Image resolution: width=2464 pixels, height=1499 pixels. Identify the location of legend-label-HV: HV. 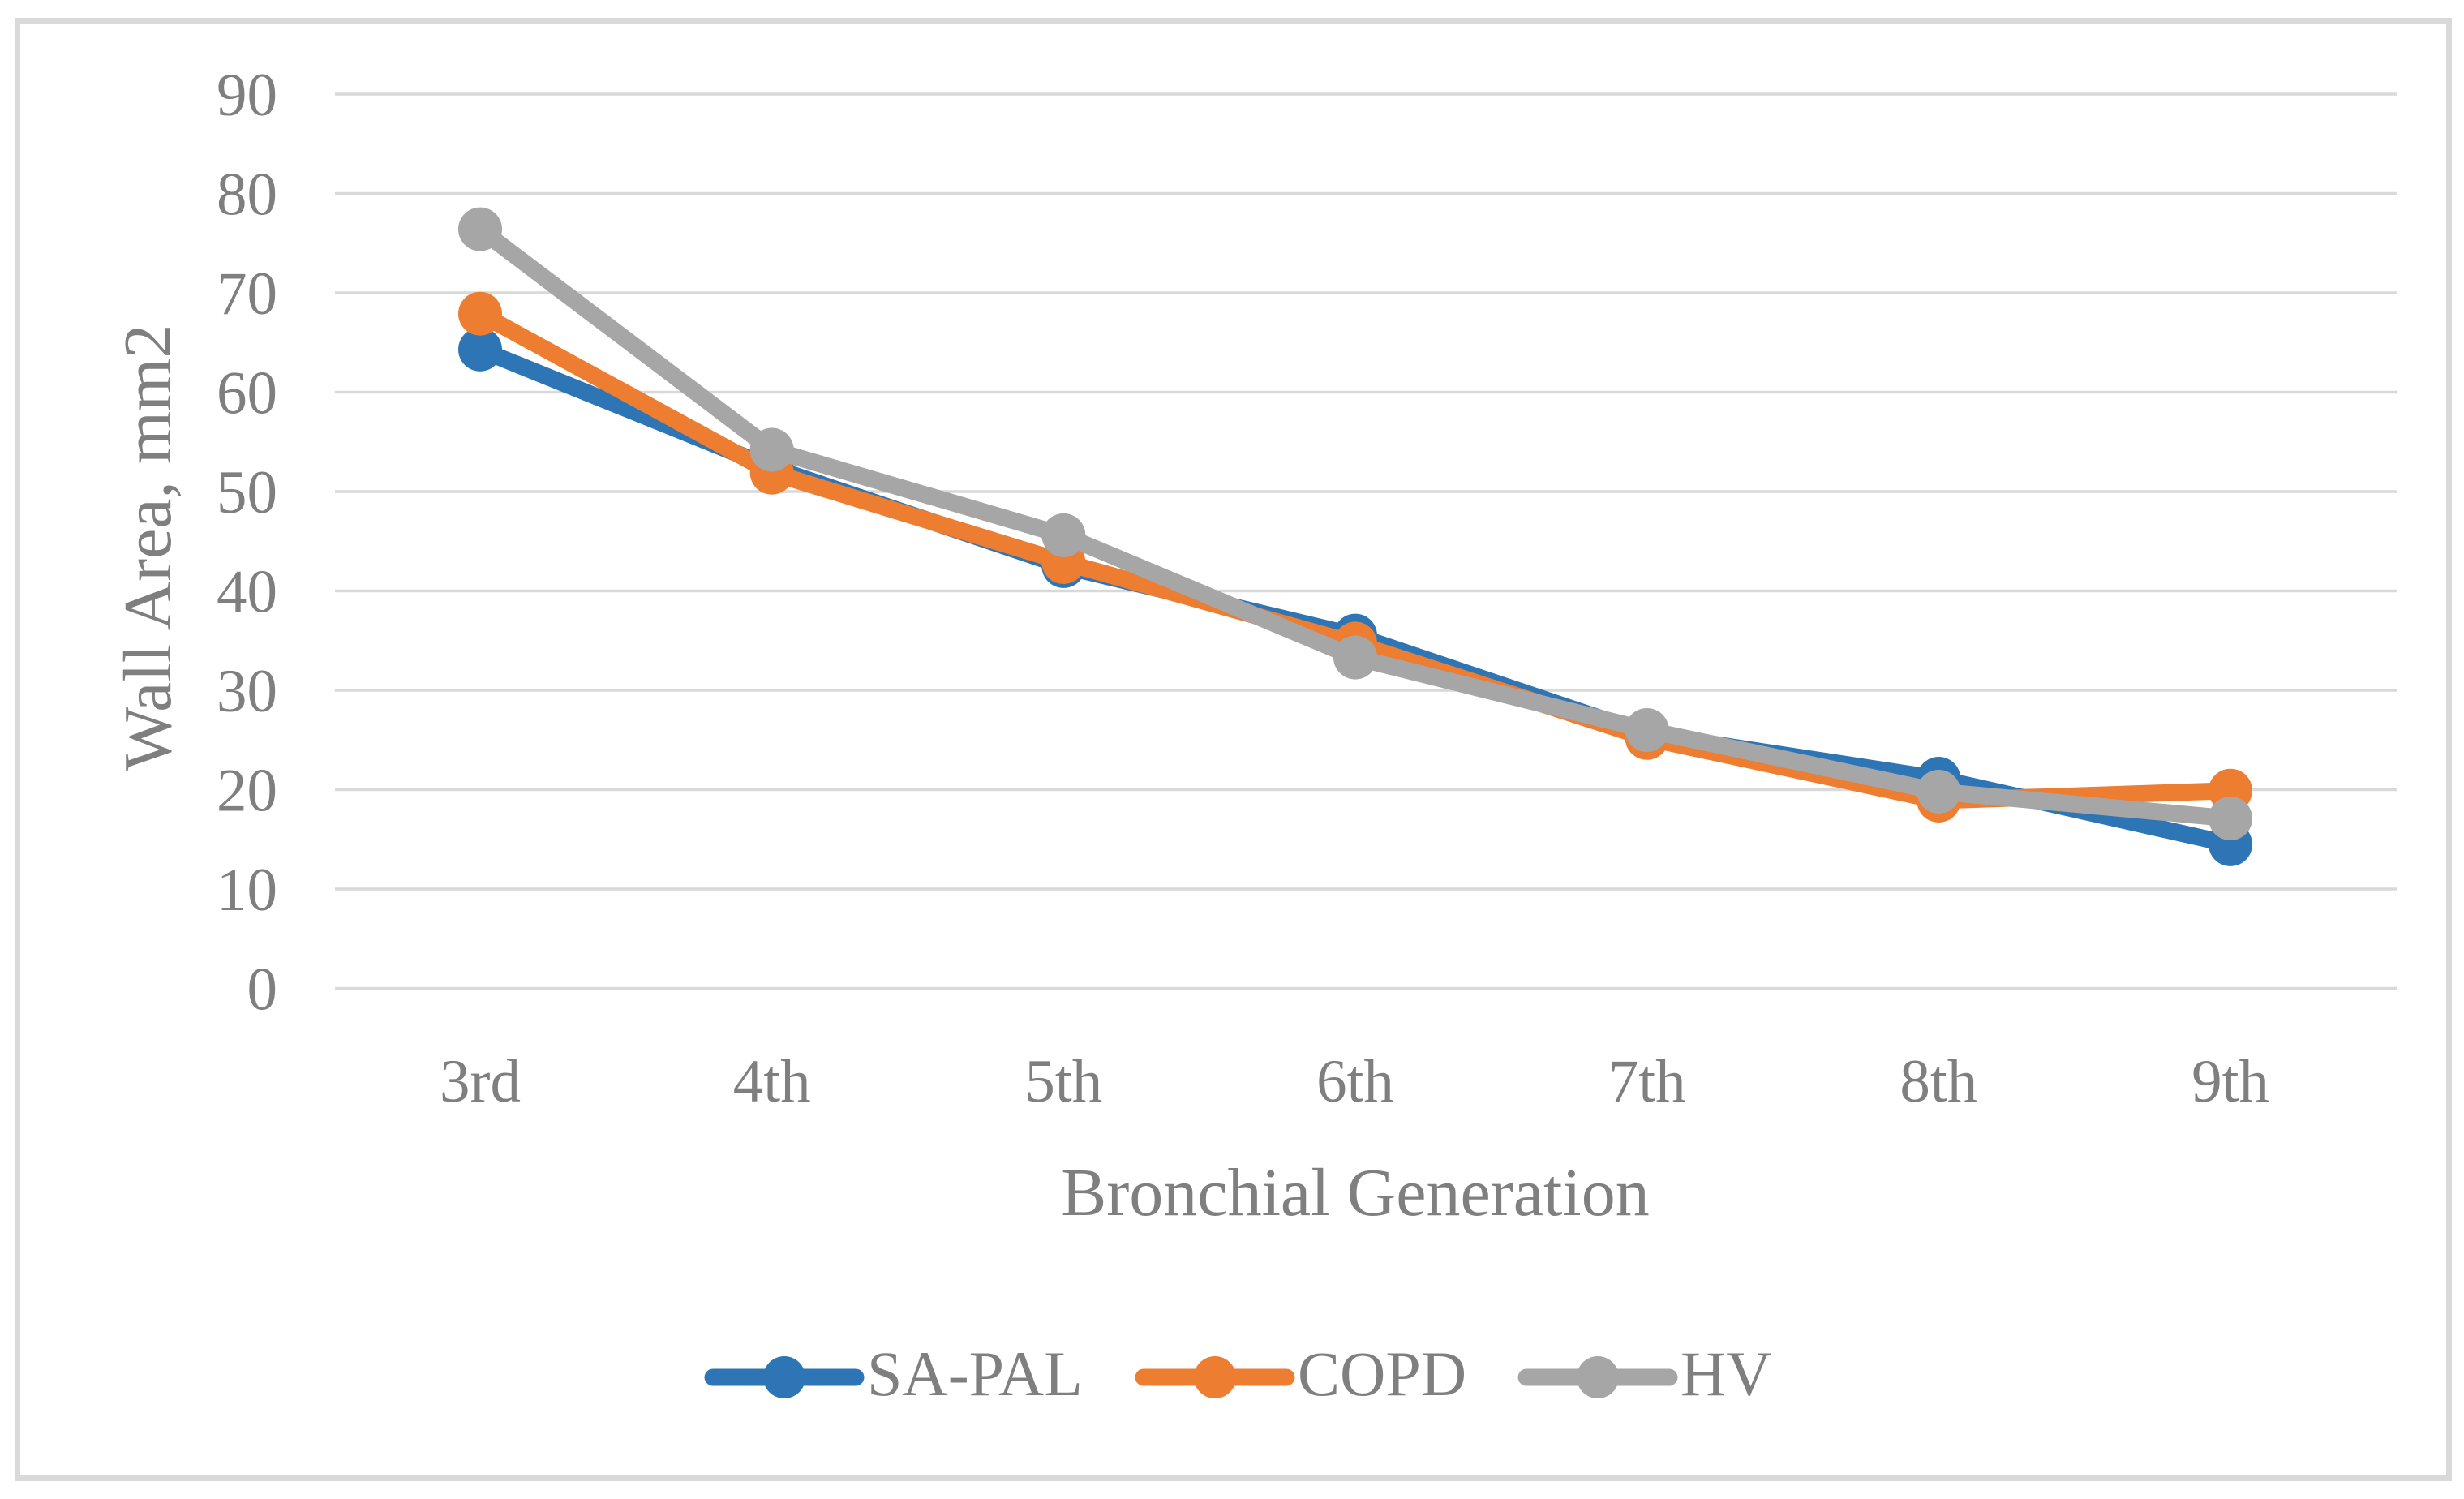
(1726, 1373).